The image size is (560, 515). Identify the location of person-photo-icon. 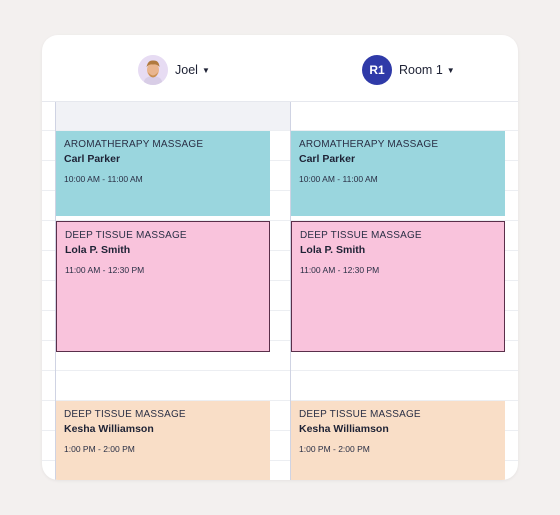
(153, 70).